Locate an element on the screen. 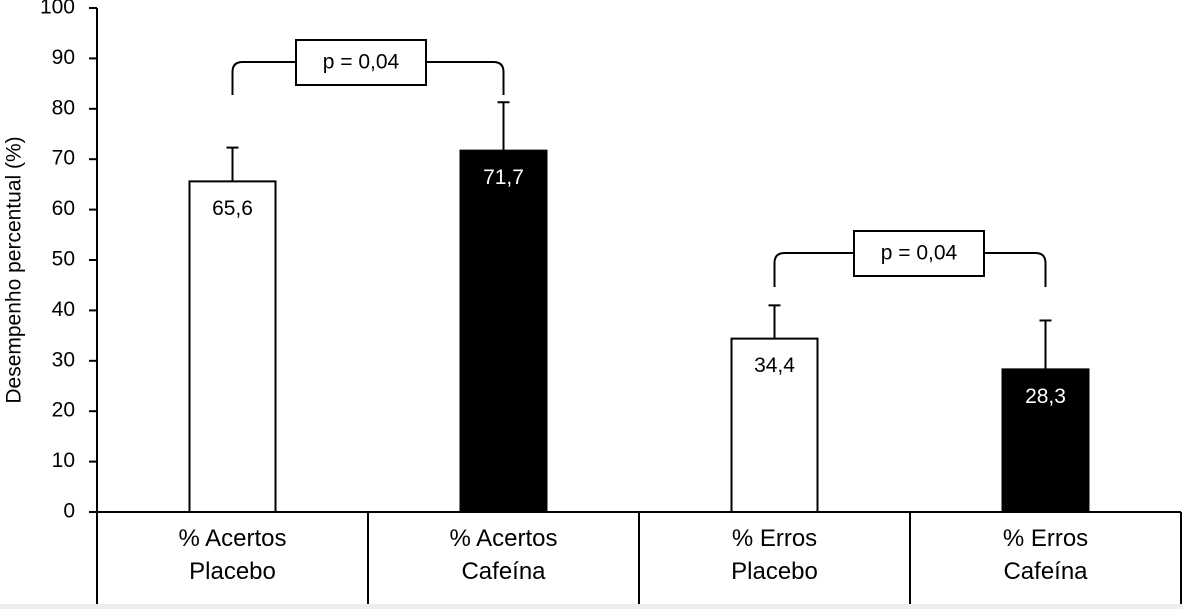 The image size is (1183, 609). y-tick-label: 60 is located at coordinates (63, 208).